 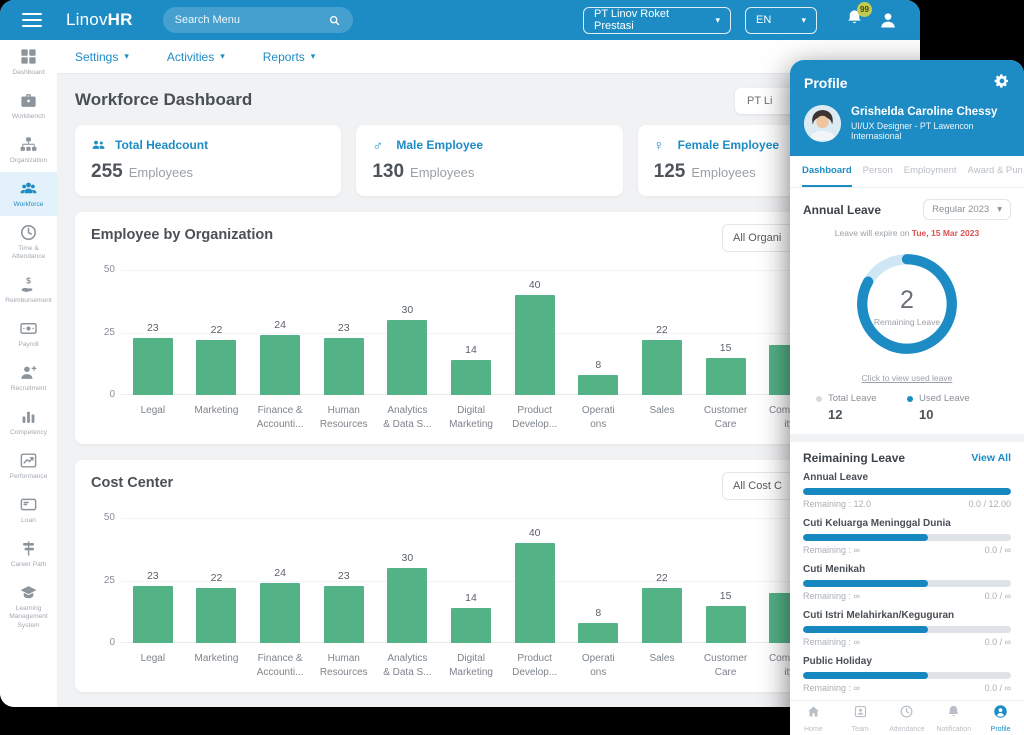 I want to click on sidebar-item-payroll: Payroll, so click(x=28, y=334).